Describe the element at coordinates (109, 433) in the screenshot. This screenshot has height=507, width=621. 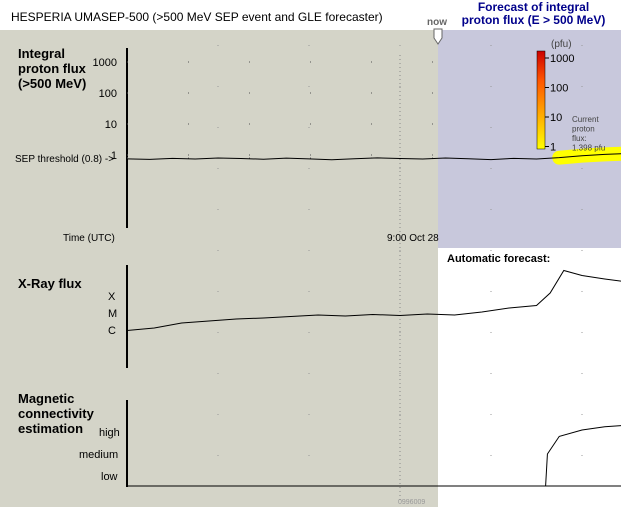
I see `connectivity-y-tick-label: high` at that location.